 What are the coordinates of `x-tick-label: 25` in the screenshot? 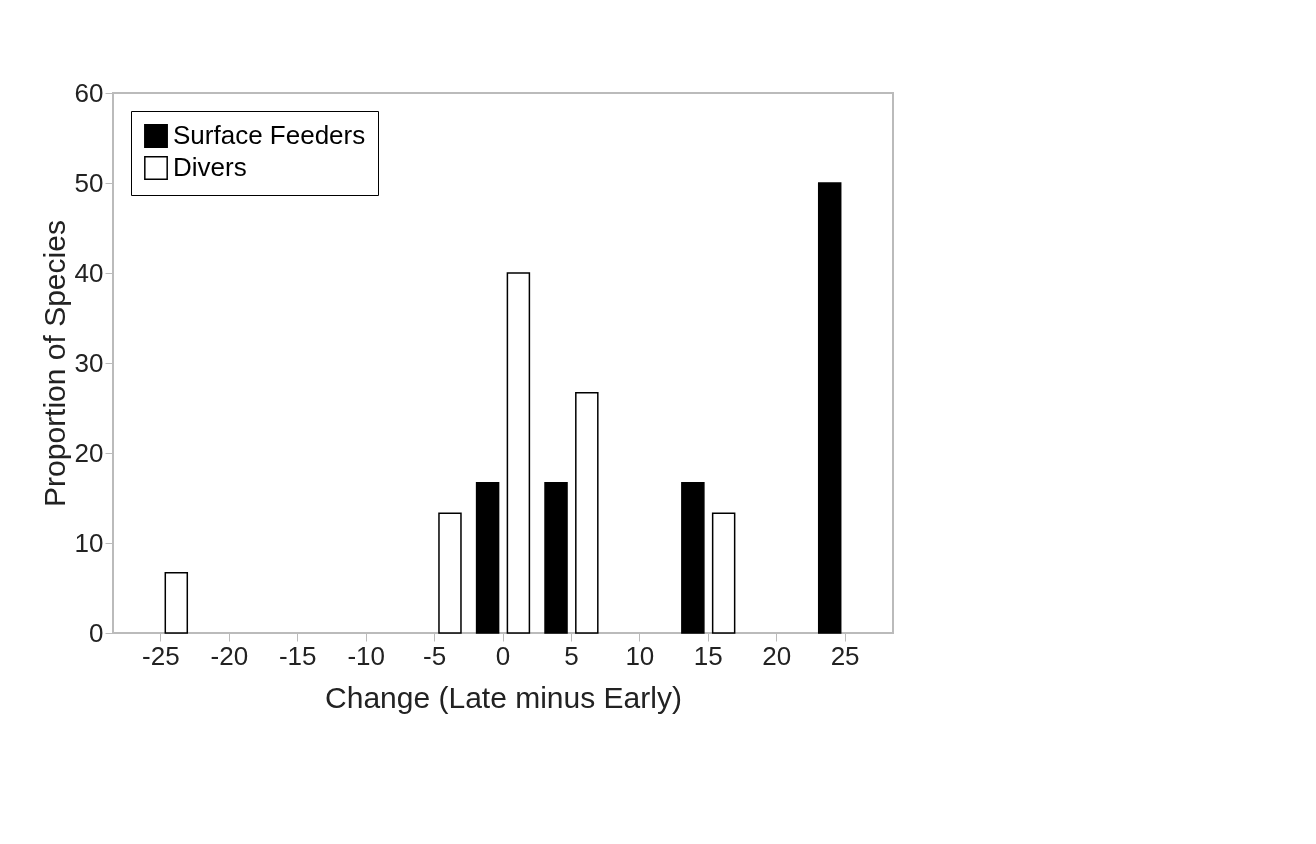 It's located at (845, 655).